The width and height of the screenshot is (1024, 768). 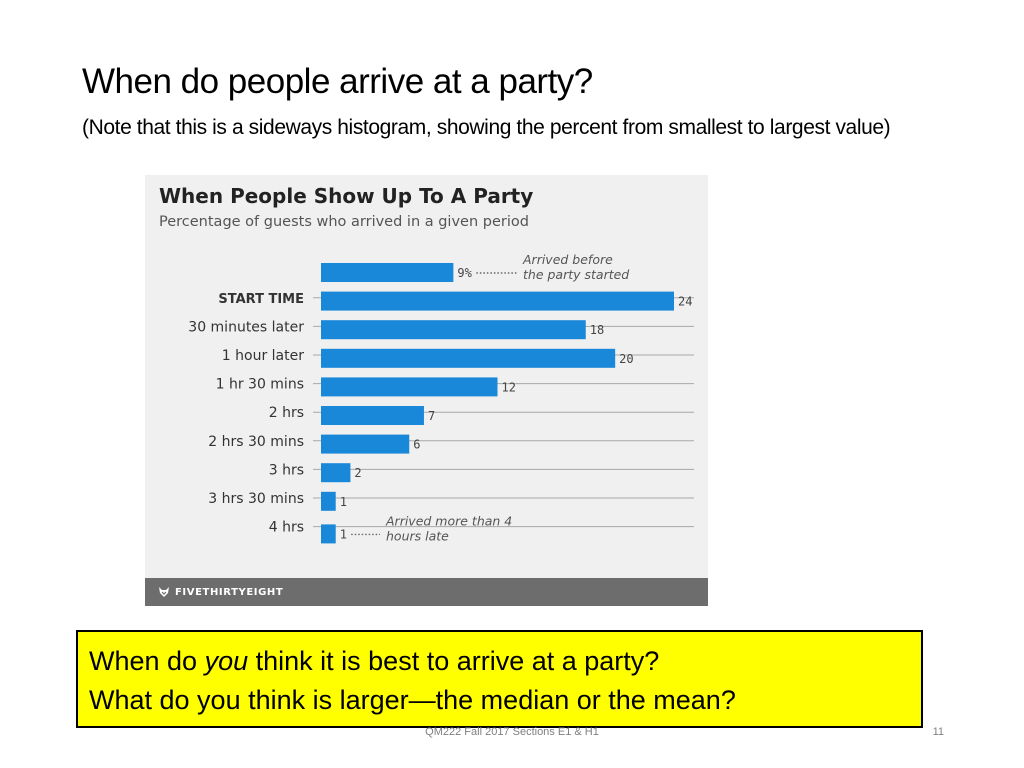 What do you see at coordinates (226, 661) in the screenshot?
I see `emphasis-you: you` at bounding box center [226, 661].